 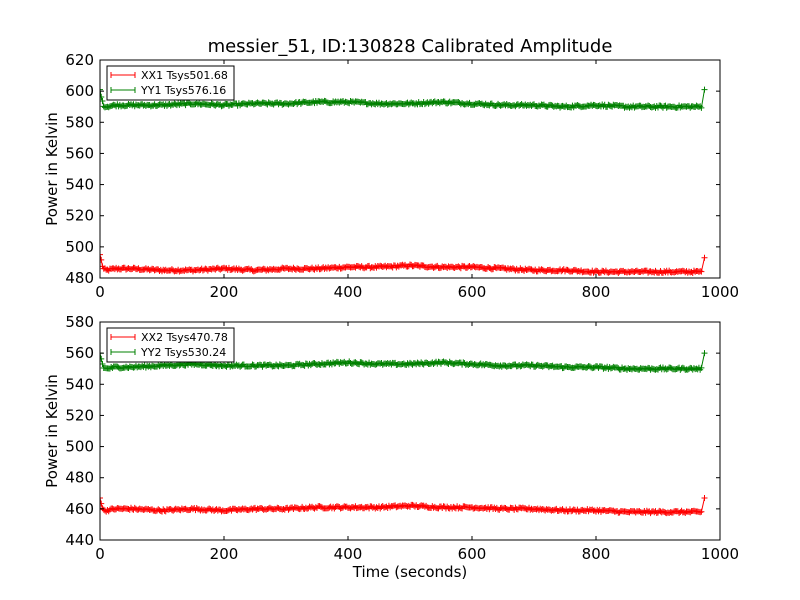 What do you see at coordinates (79, 91) in the screenshot?
I see `y-tick-label: 600` at bounding box center [79, 91].